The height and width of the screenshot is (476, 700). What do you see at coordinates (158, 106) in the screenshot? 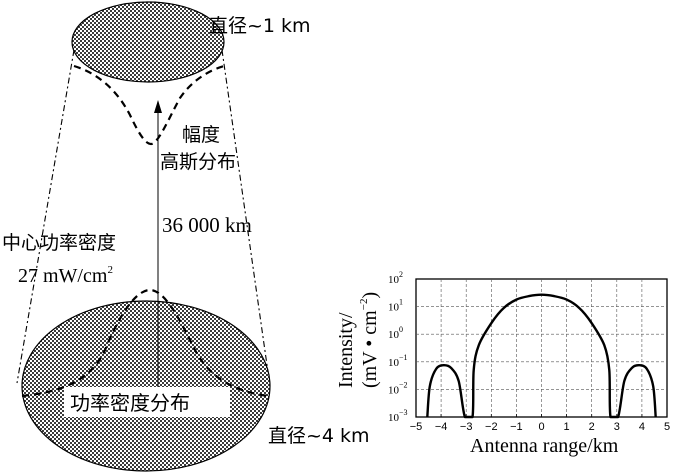
I see `distance-arrow-head` at bounding box center [158, 106].